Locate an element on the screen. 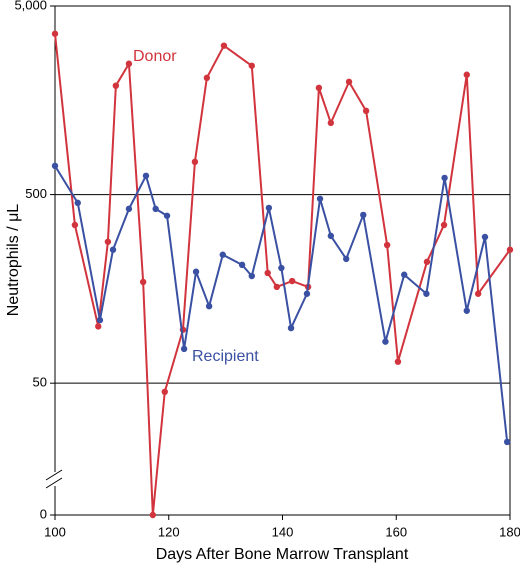 The image size is (520, 573). x-tick-label: 100 is located at coordinates (55, 531).